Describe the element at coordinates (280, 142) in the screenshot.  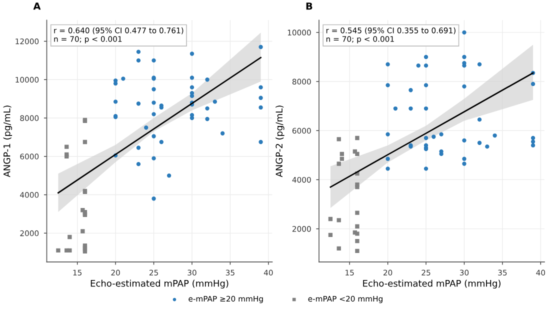
I see `y-axis-title: ANGP-2 (pg/mL)` at that location.